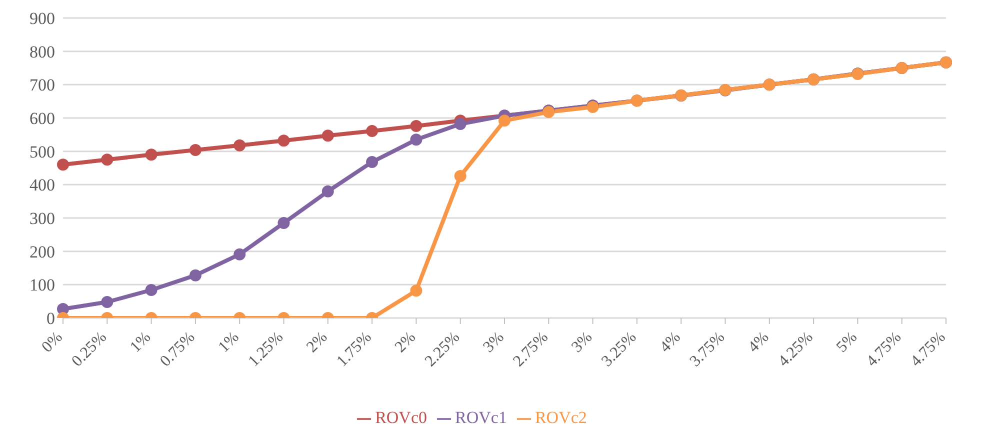  What do you see at coordinates (42, 118) in the screenshot?
I see `y-tick-label: 600` at bounding box center [42, 118].